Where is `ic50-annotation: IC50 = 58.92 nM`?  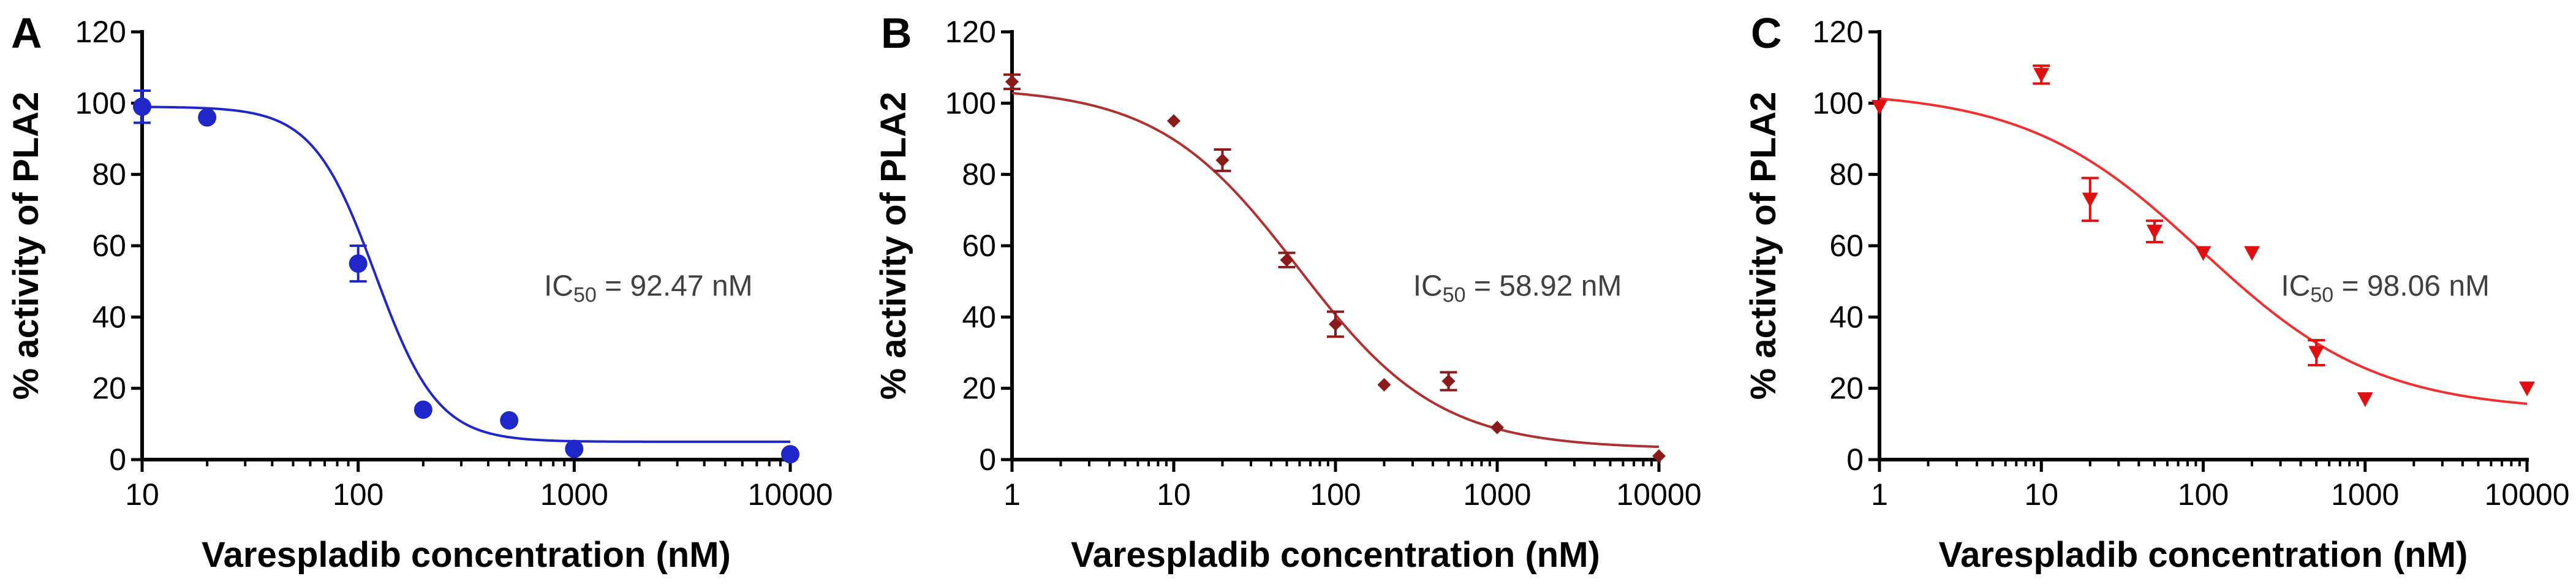
ic50-annotation: IC50 = 58.92 nM is located at coordinates (1517, 288).